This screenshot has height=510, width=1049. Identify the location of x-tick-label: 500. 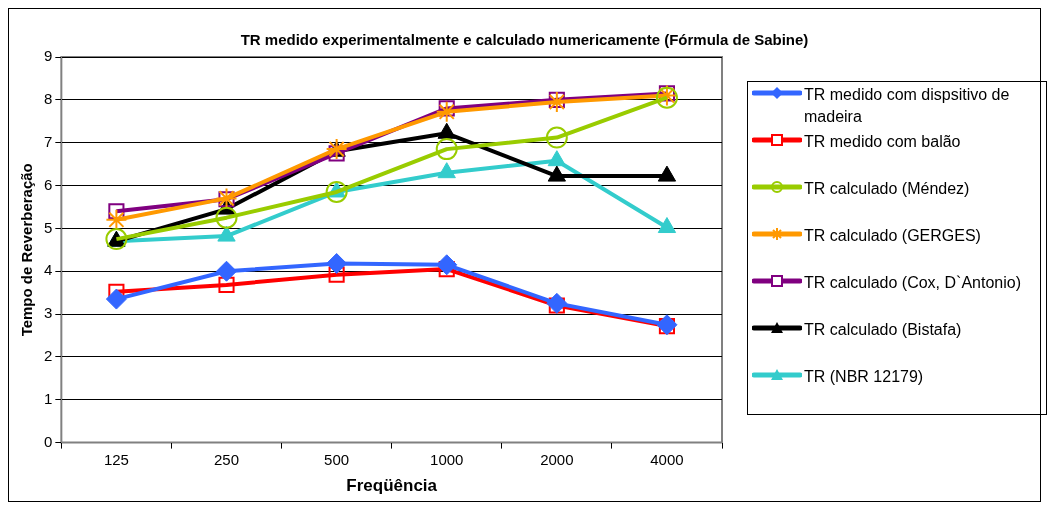
(337, 459).